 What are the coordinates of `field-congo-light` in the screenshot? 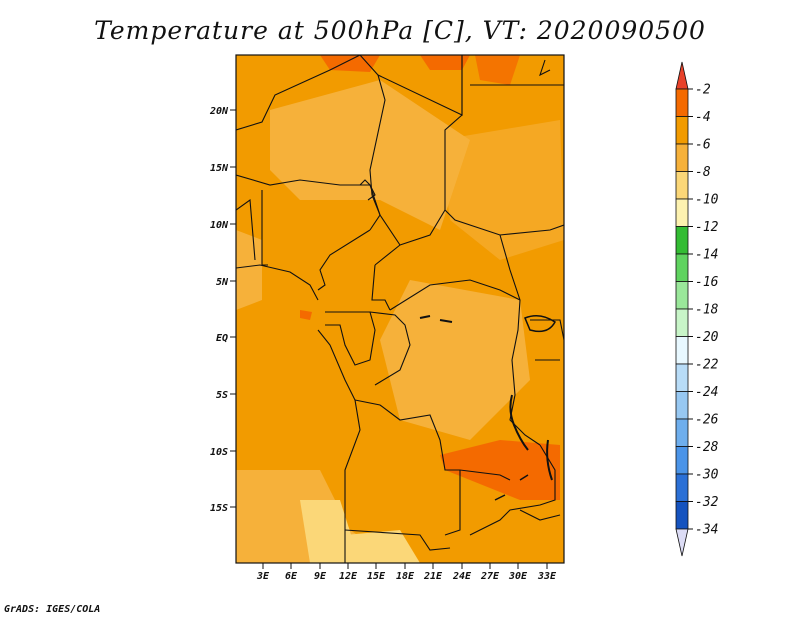 It's located at (455, 360).